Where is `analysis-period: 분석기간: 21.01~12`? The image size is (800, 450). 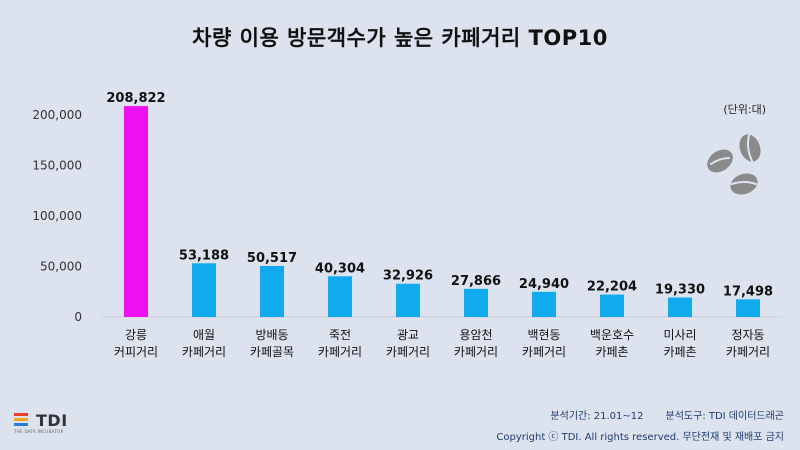
analysis-period: 분석기간: 21.01~12 is located at coordinates (597, 416).